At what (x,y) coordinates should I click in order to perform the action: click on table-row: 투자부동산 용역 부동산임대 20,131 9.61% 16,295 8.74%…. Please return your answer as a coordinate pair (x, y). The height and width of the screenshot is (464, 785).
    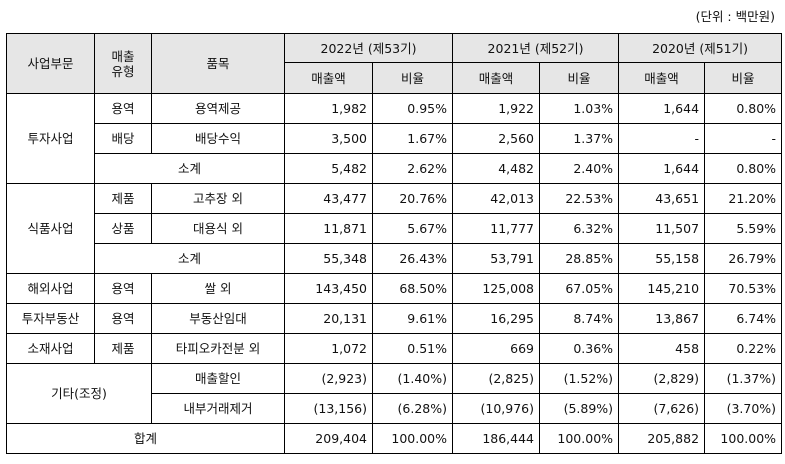
    Looking at the image, I should click on (394, 318).